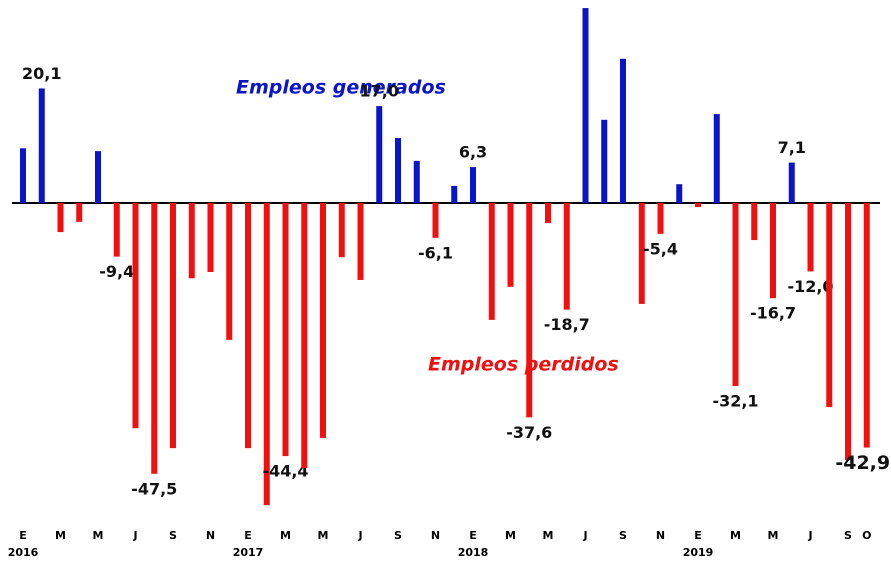  I want to click on value-label: -37,6, so click(529, 432).